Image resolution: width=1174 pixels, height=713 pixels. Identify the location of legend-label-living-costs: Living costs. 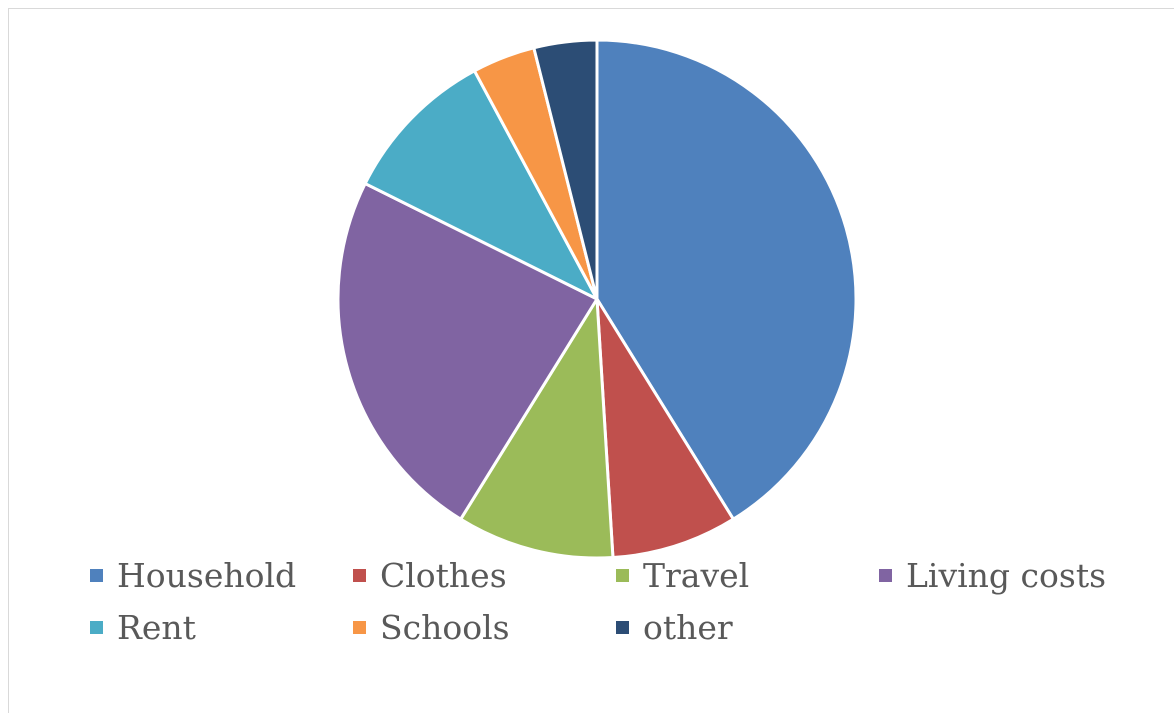
(1006, 575).